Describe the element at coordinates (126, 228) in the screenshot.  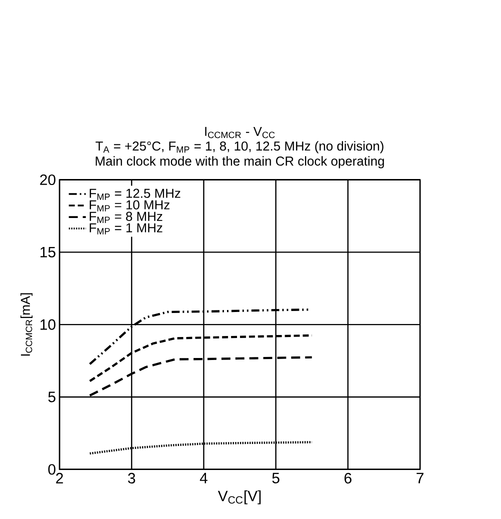
I see `legend-label: F$_{MP}$ = 1 MHz` at that location.